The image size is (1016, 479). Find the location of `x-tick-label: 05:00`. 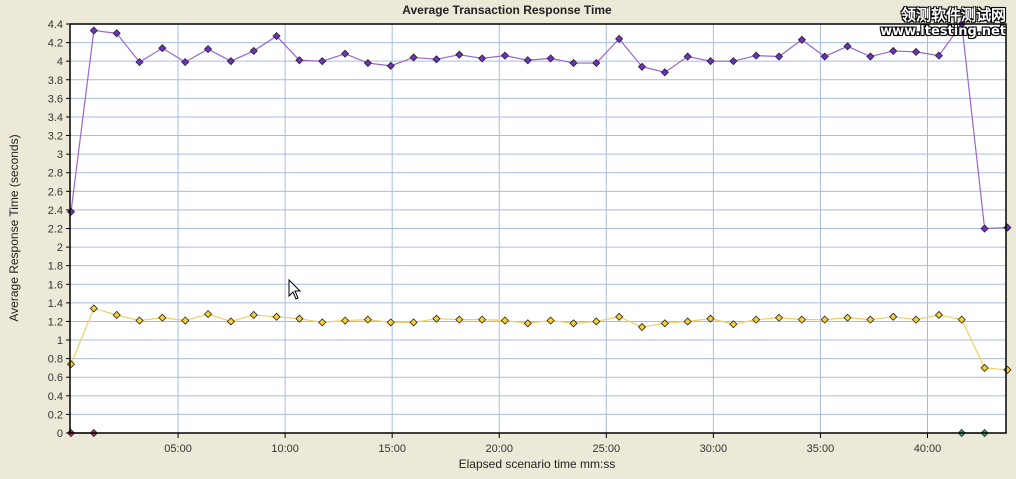

x-tick-label: 05:00 is located at coordinates (178, 449).